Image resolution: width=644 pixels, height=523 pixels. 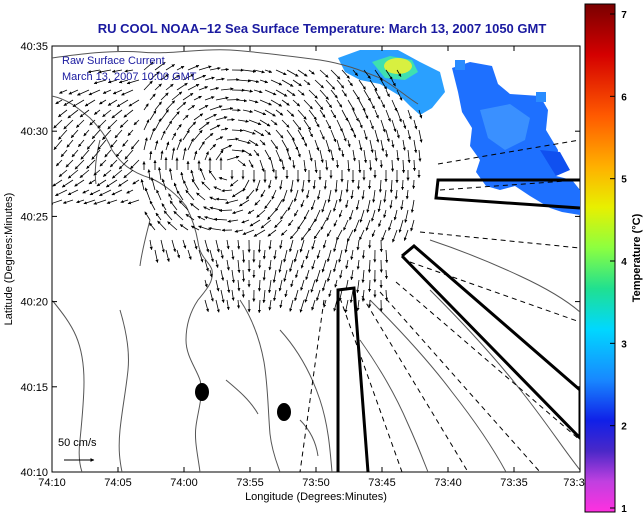 I want to click on colorbar-tick-label: 5, so click(x=624, y=180).